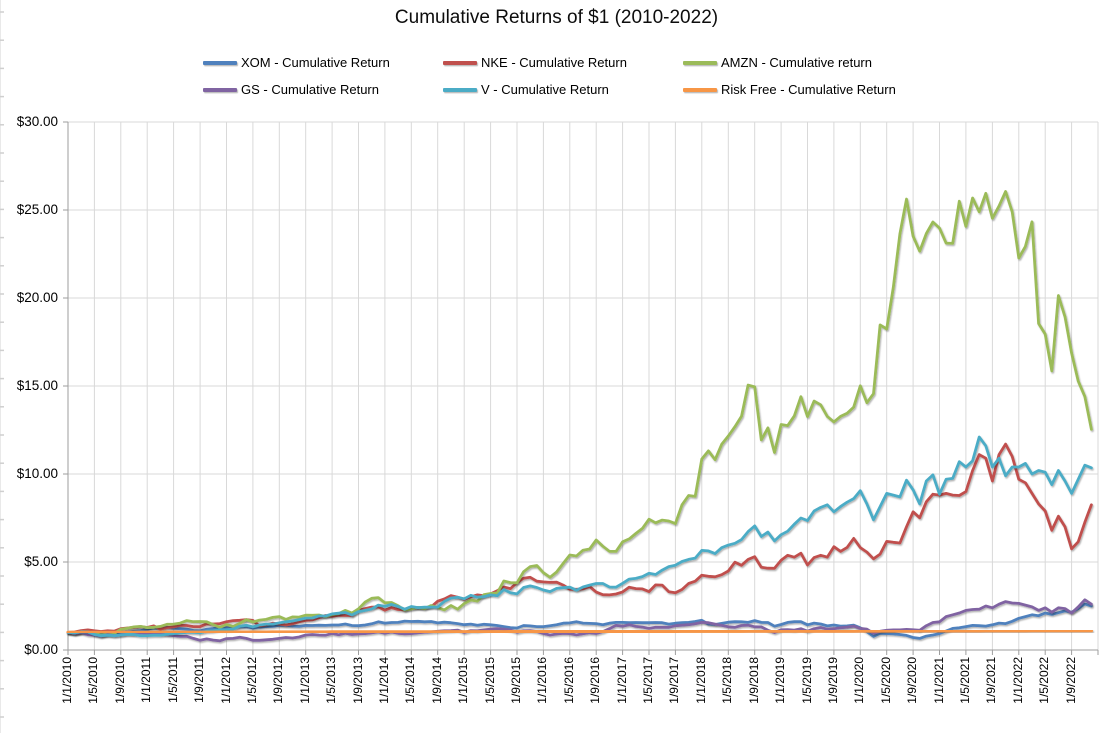 This screenshot has height=733, width=1113. I want to click on x-axis-label: 1/1/2013, so click(304, 680).